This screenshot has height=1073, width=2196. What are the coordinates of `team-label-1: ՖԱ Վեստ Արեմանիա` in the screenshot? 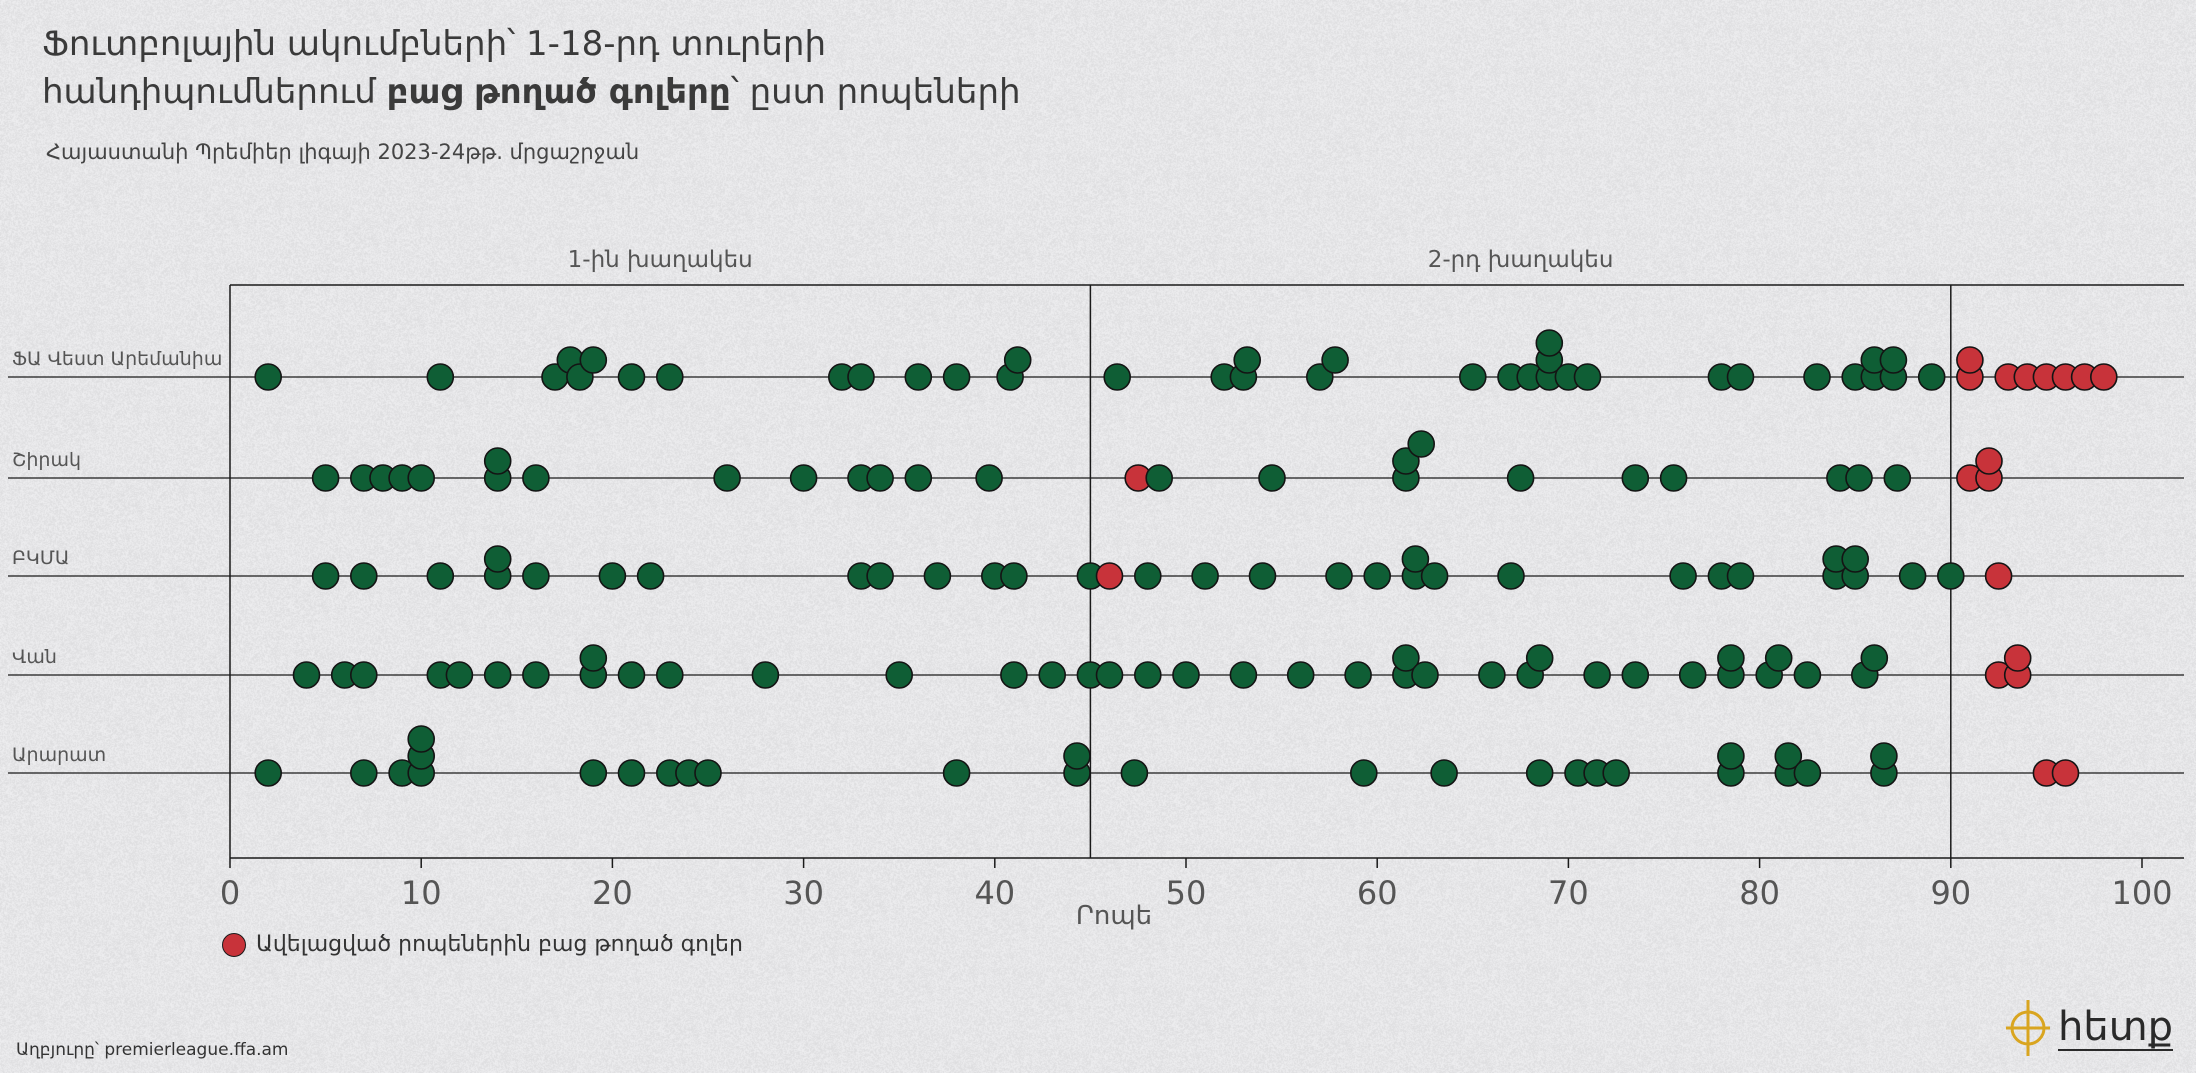 It's located at (117, 359).